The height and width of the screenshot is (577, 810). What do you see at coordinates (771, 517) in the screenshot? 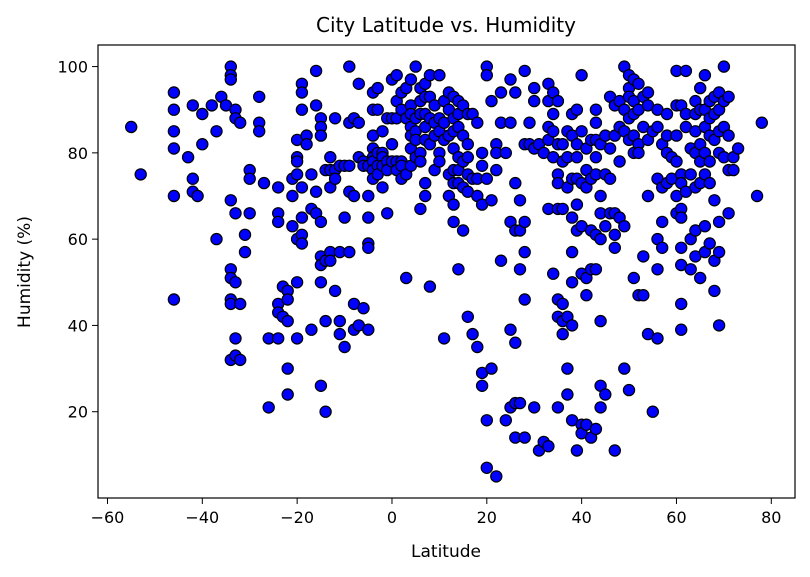
I see `x-tick-label: 80` at bounding box center [771, 517].